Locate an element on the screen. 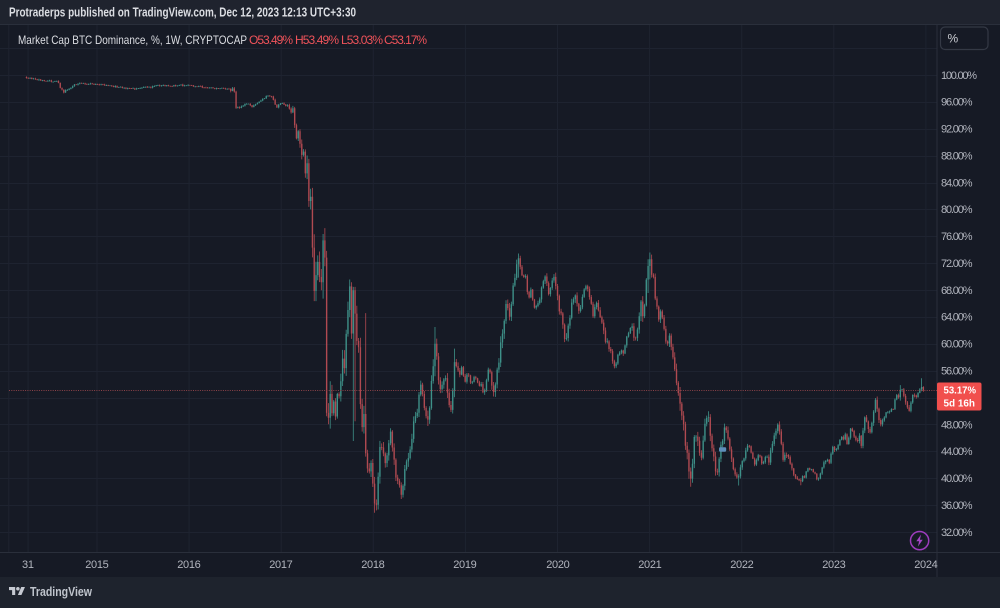 This screenshot has width=1000, height=608. svg-text: 2023 is located at coordinates (834, 565).